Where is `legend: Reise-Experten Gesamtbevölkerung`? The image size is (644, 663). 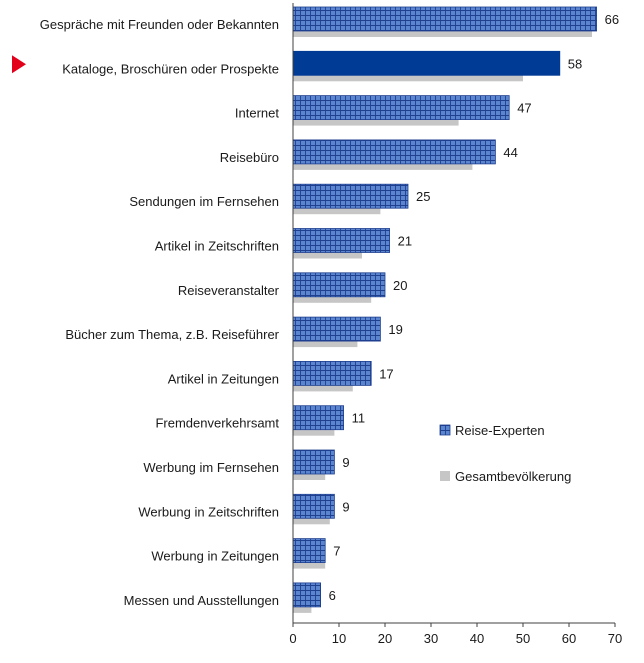 legend: Reise-Experten Gesamtbevölkerung is located at coordinates (505, 453).